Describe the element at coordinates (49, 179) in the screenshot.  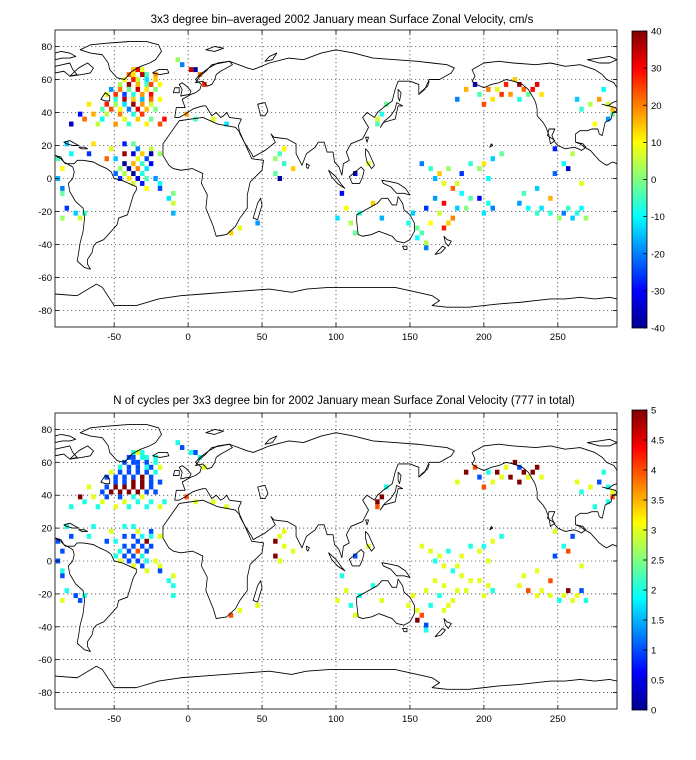
I see `y-tick-label: 0` at that location.